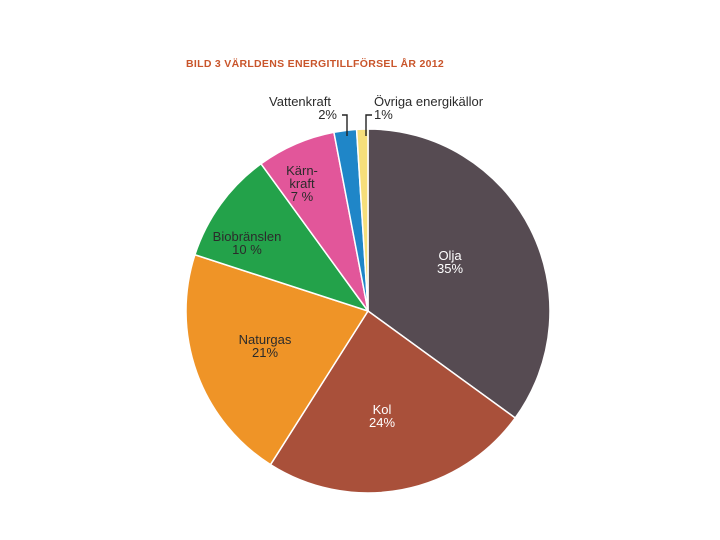 This screenshot has width=720, height=540. I want to click on slice-label: Biobränslen 10 %, so click(247, 243).